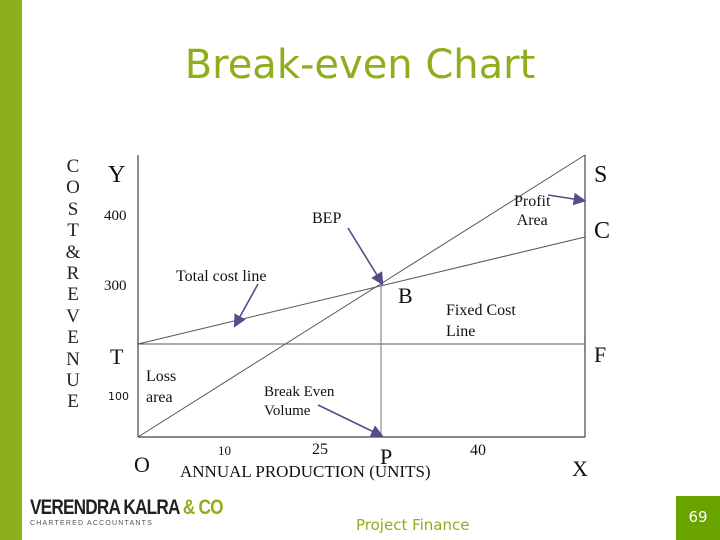  Describe the element at coordinates (478, 450) in the screenshot. I see `x-tick-label: 40` at that location.